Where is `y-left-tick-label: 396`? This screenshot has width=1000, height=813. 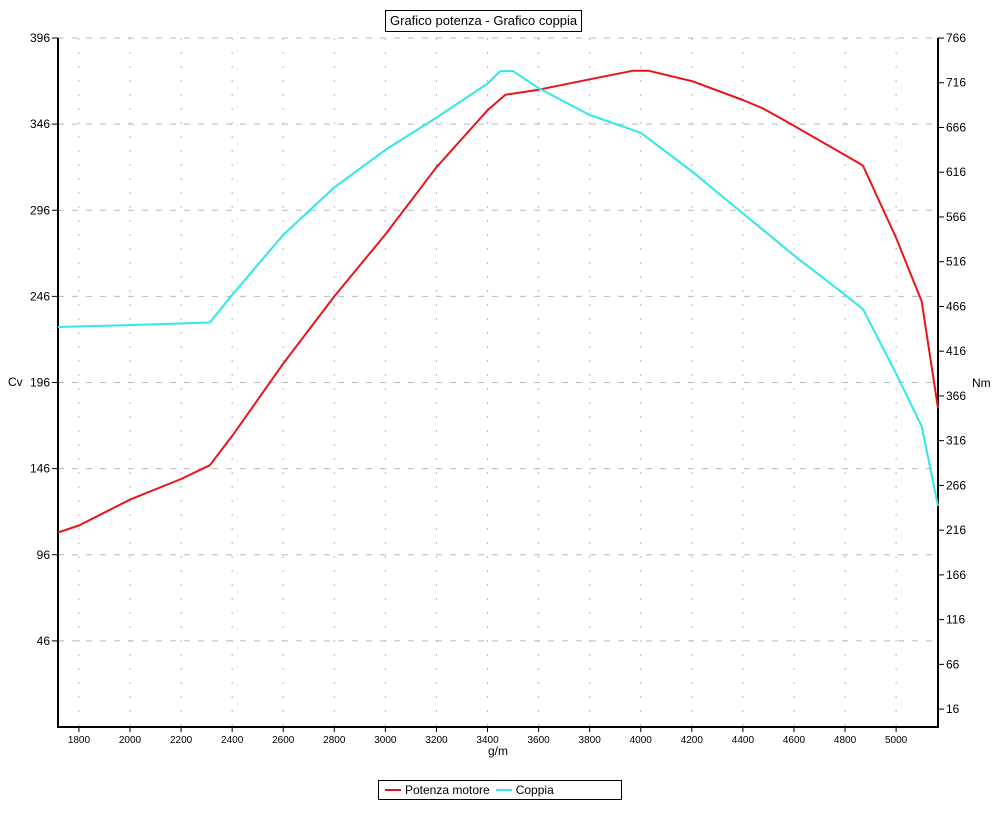 y-left-tick-label: 396 is located at coordinates (40, 38).